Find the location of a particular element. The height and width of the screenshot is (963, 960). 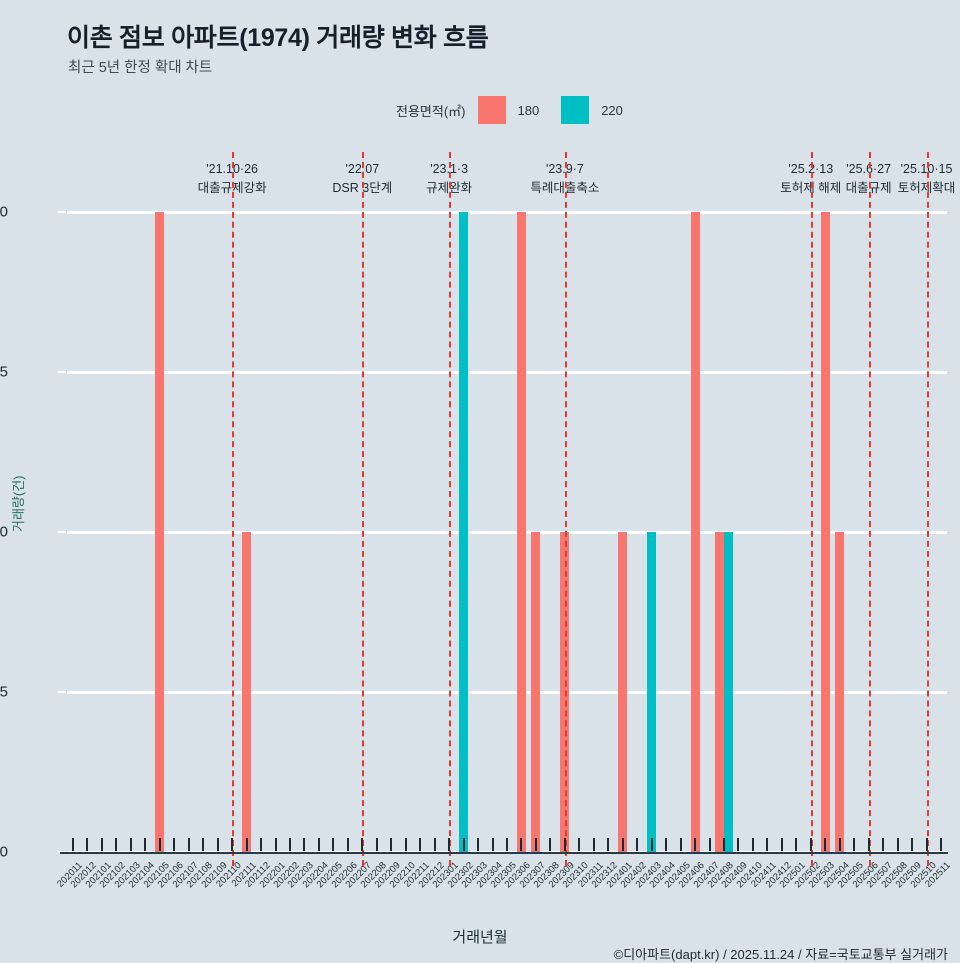

annotation-label: '25.10·15 토허제확대 is located at coordinates (908, 179).